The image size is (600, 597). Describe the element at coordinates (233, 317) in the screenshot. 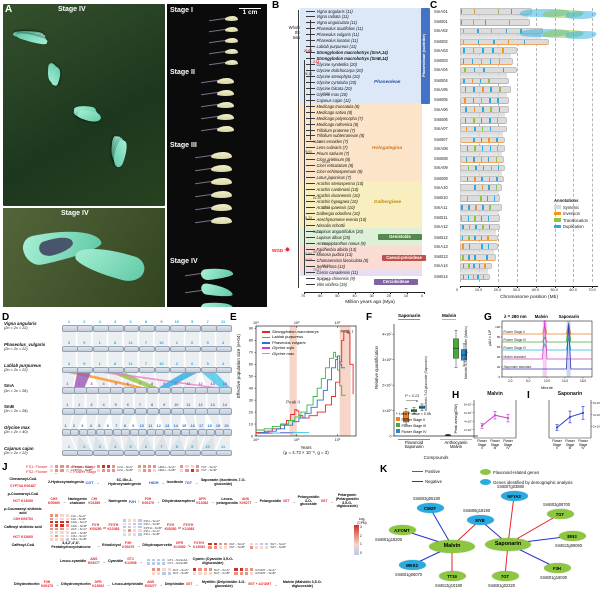

I see `panel-label-e: E` at that location.